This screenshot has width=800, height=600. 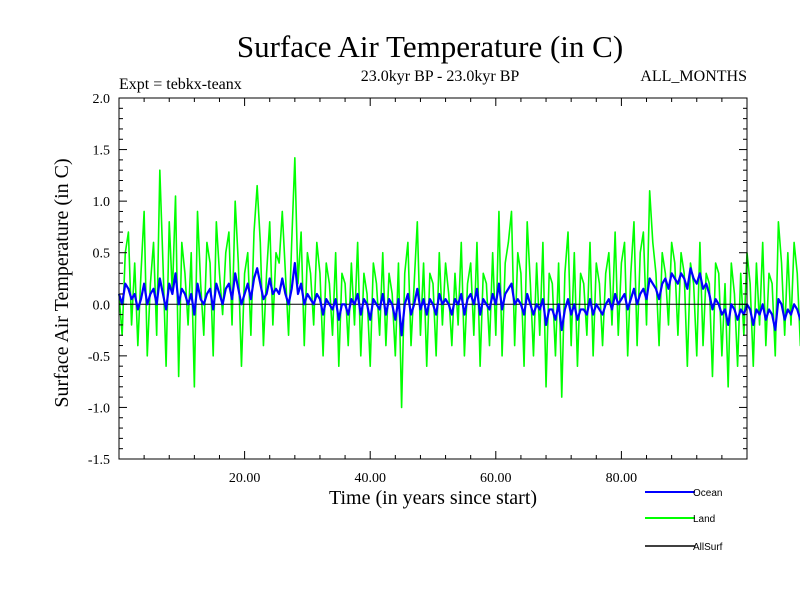 I want to click on y-axis-label: Surface Air Temperature (in C), so click(x=62, y=282).